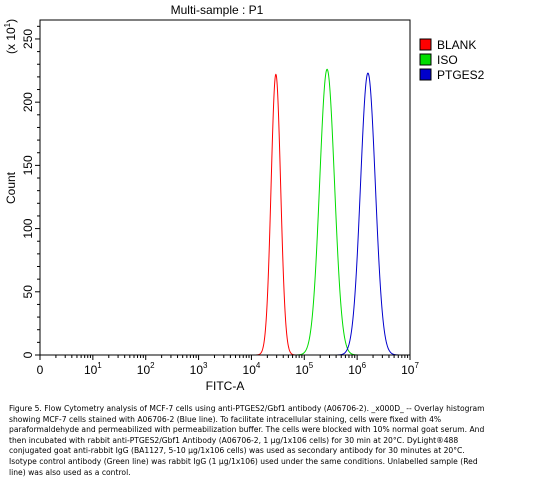  I want to click on legend-label-iso: ISO, so click(447, 60).